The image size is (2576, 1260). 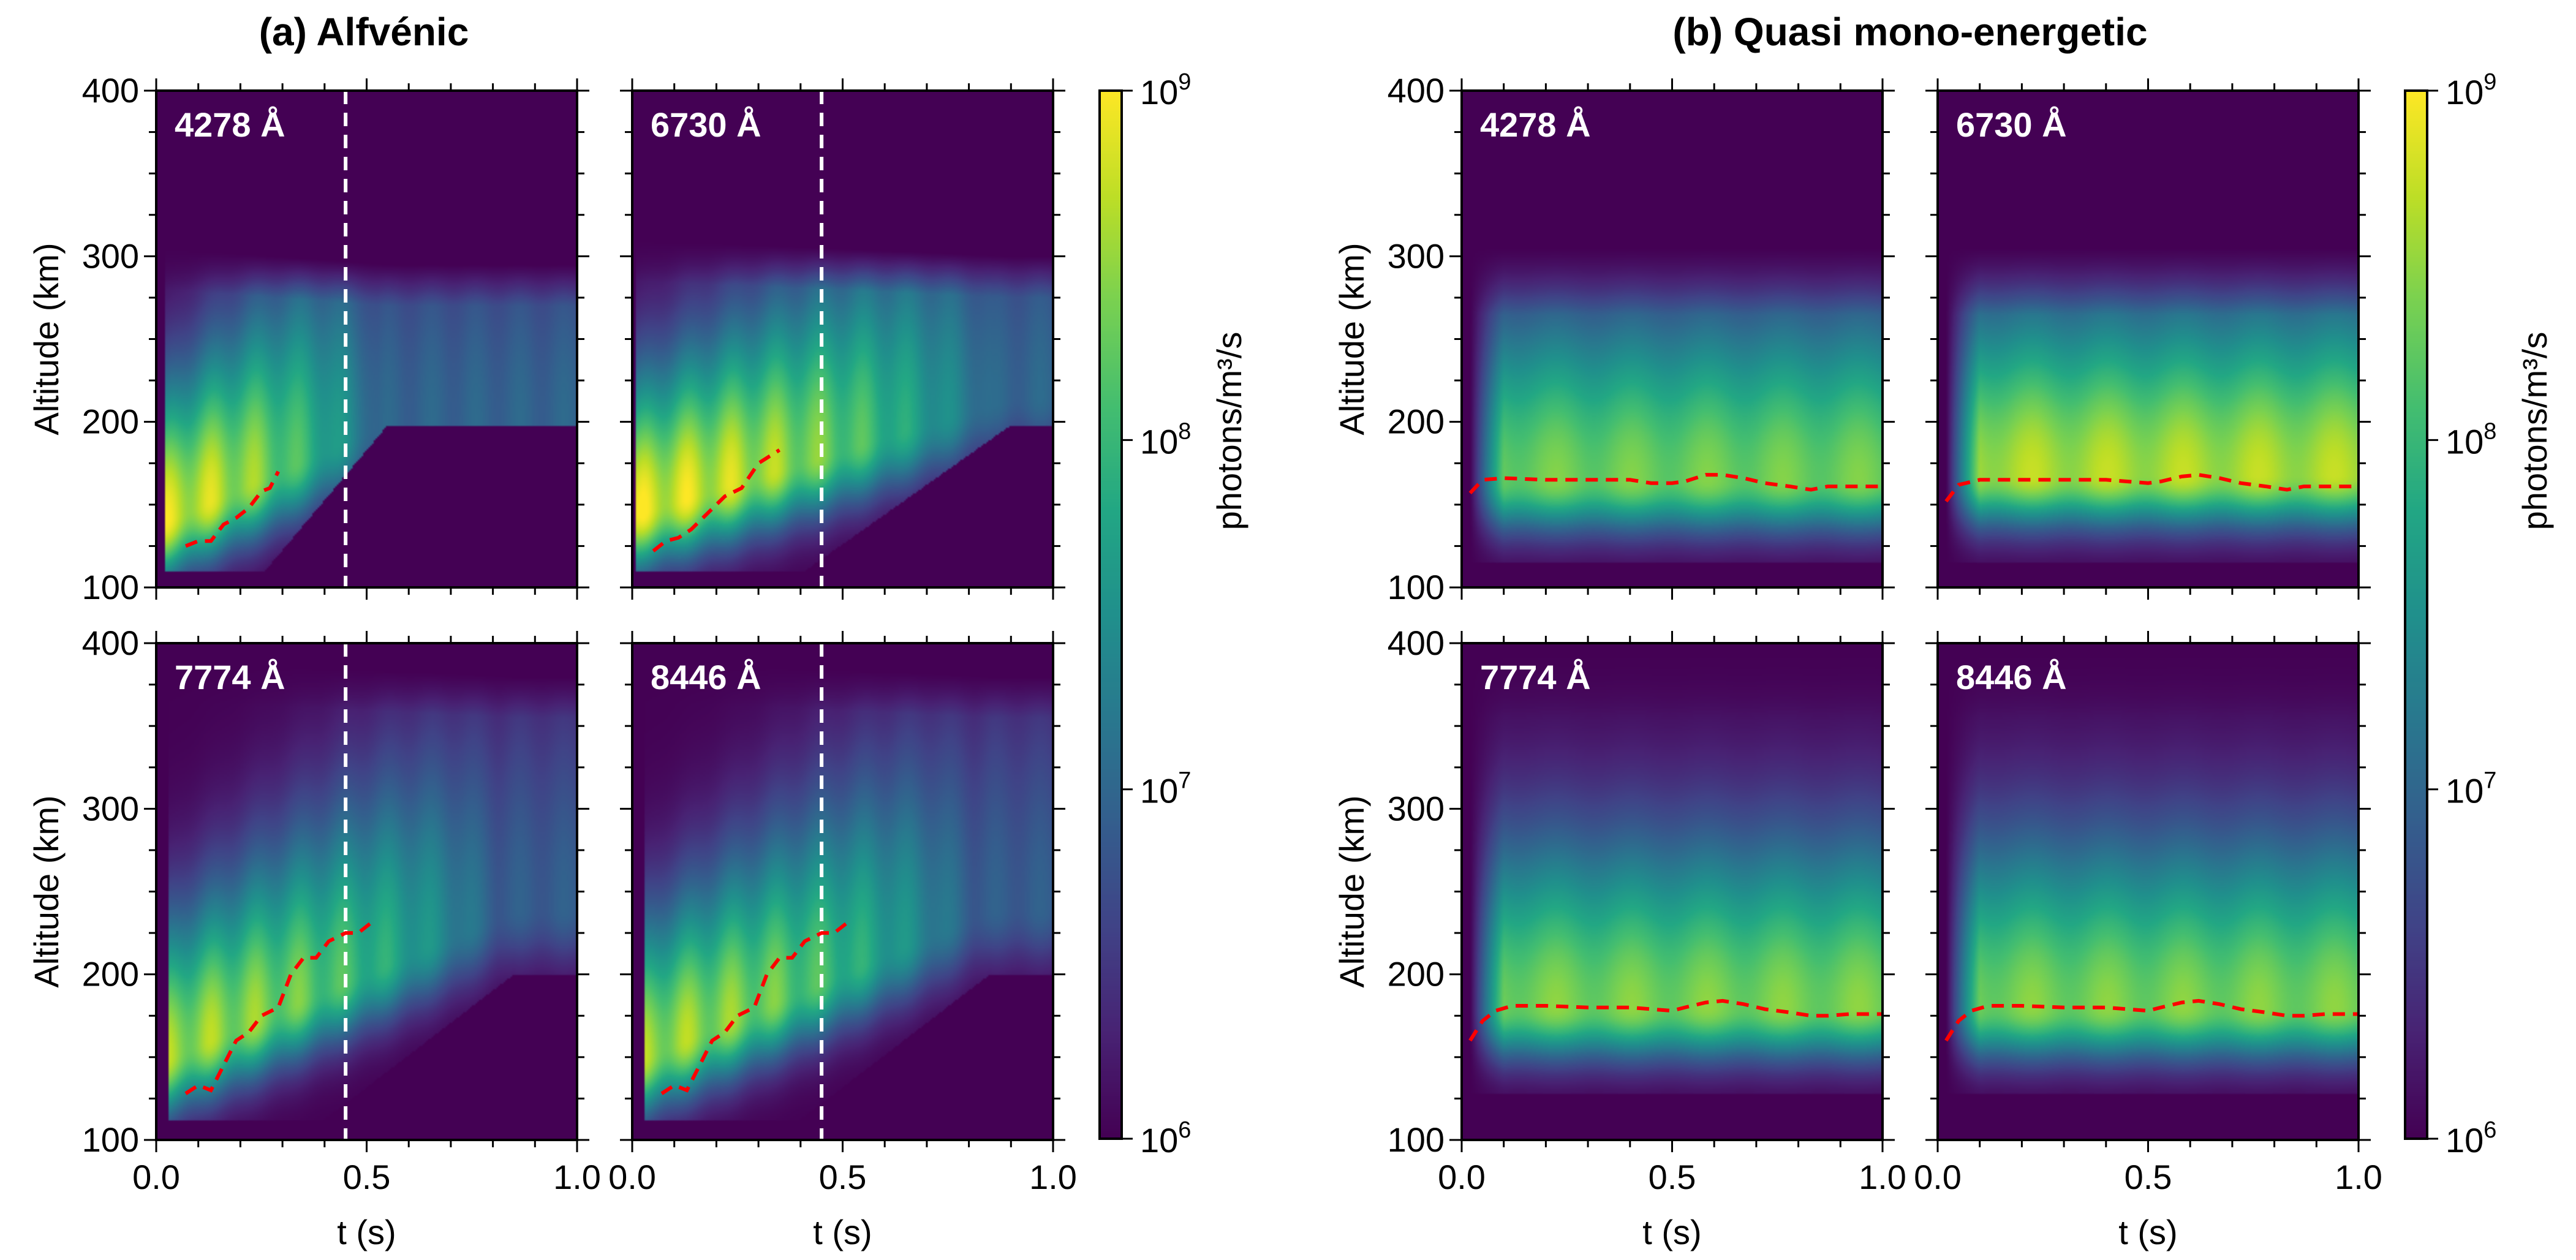 I want to click on colorbar-b-gradient, so click(x=2416, y=615).